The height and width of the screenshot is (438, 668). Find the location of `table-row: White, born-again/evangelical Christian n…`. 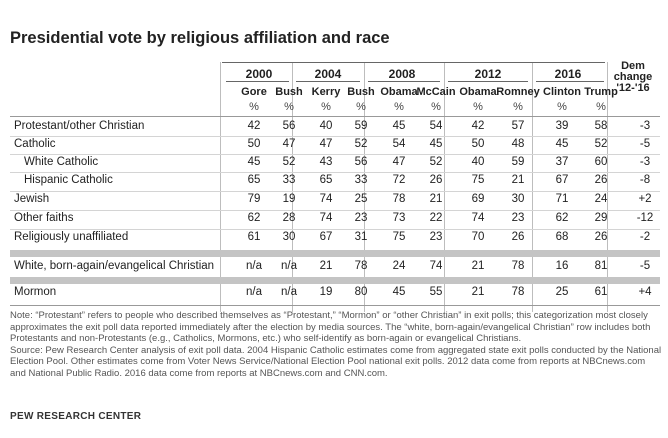

table-row: White, born-again/evangelical Christian n… is located at coordinates (335, 268).